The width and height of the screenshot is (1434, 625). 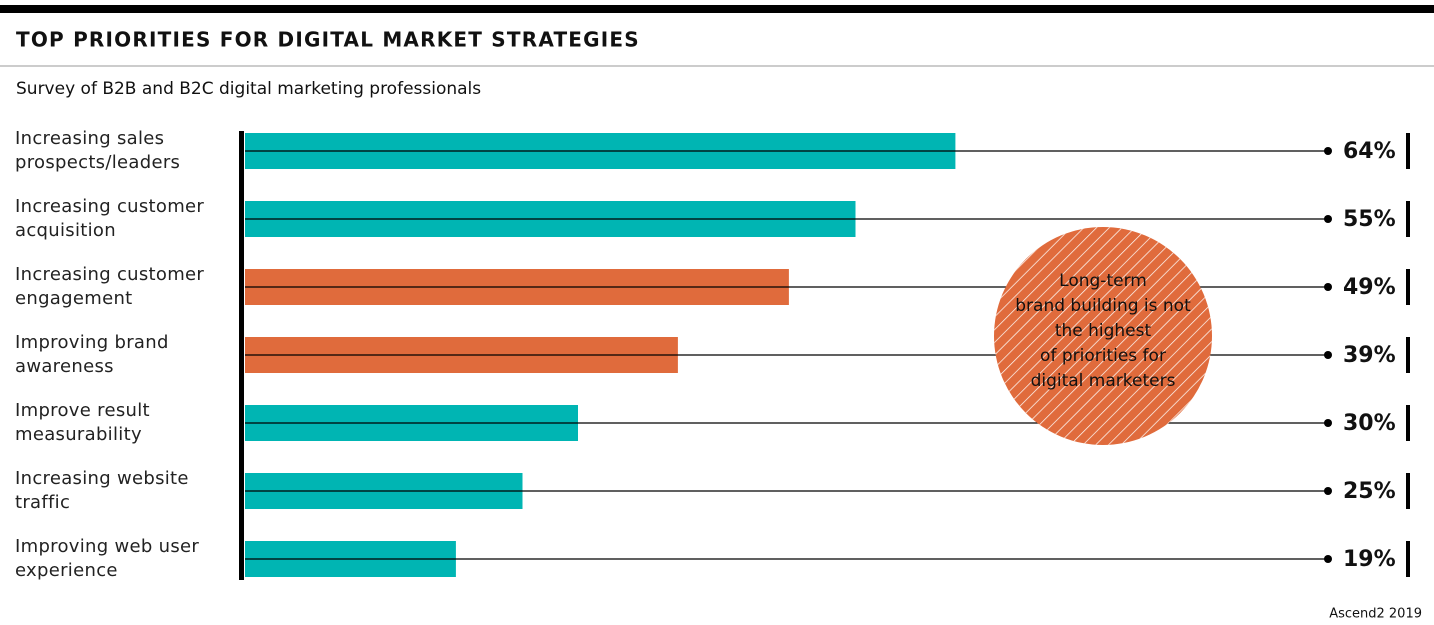 What do you see at coordinates (1369, 559) in the screenshot?
I see `value-label: 19%` at bounding box center [1369, 559].